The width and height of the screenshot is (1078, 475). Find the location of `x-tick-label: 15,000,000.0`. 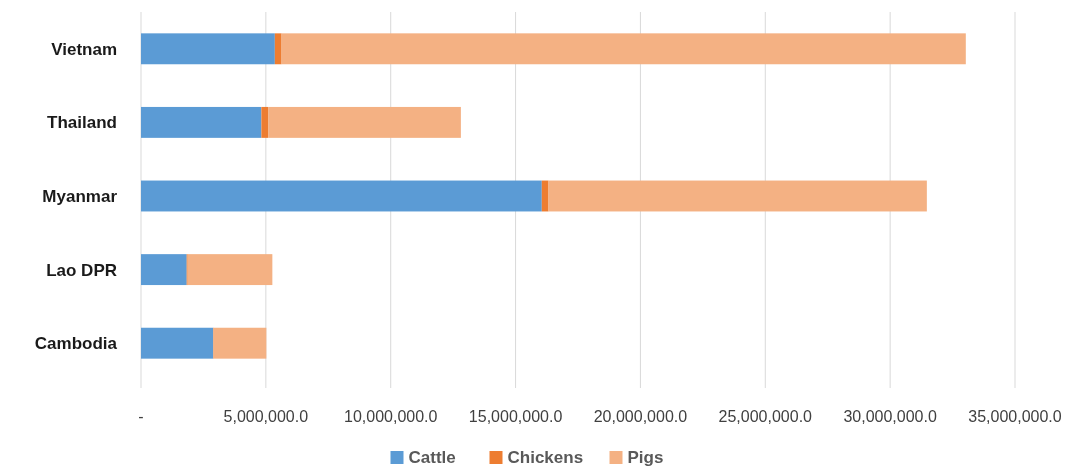

x-tick-label: 15,000,000.0 is located at coordinates (515, 416).